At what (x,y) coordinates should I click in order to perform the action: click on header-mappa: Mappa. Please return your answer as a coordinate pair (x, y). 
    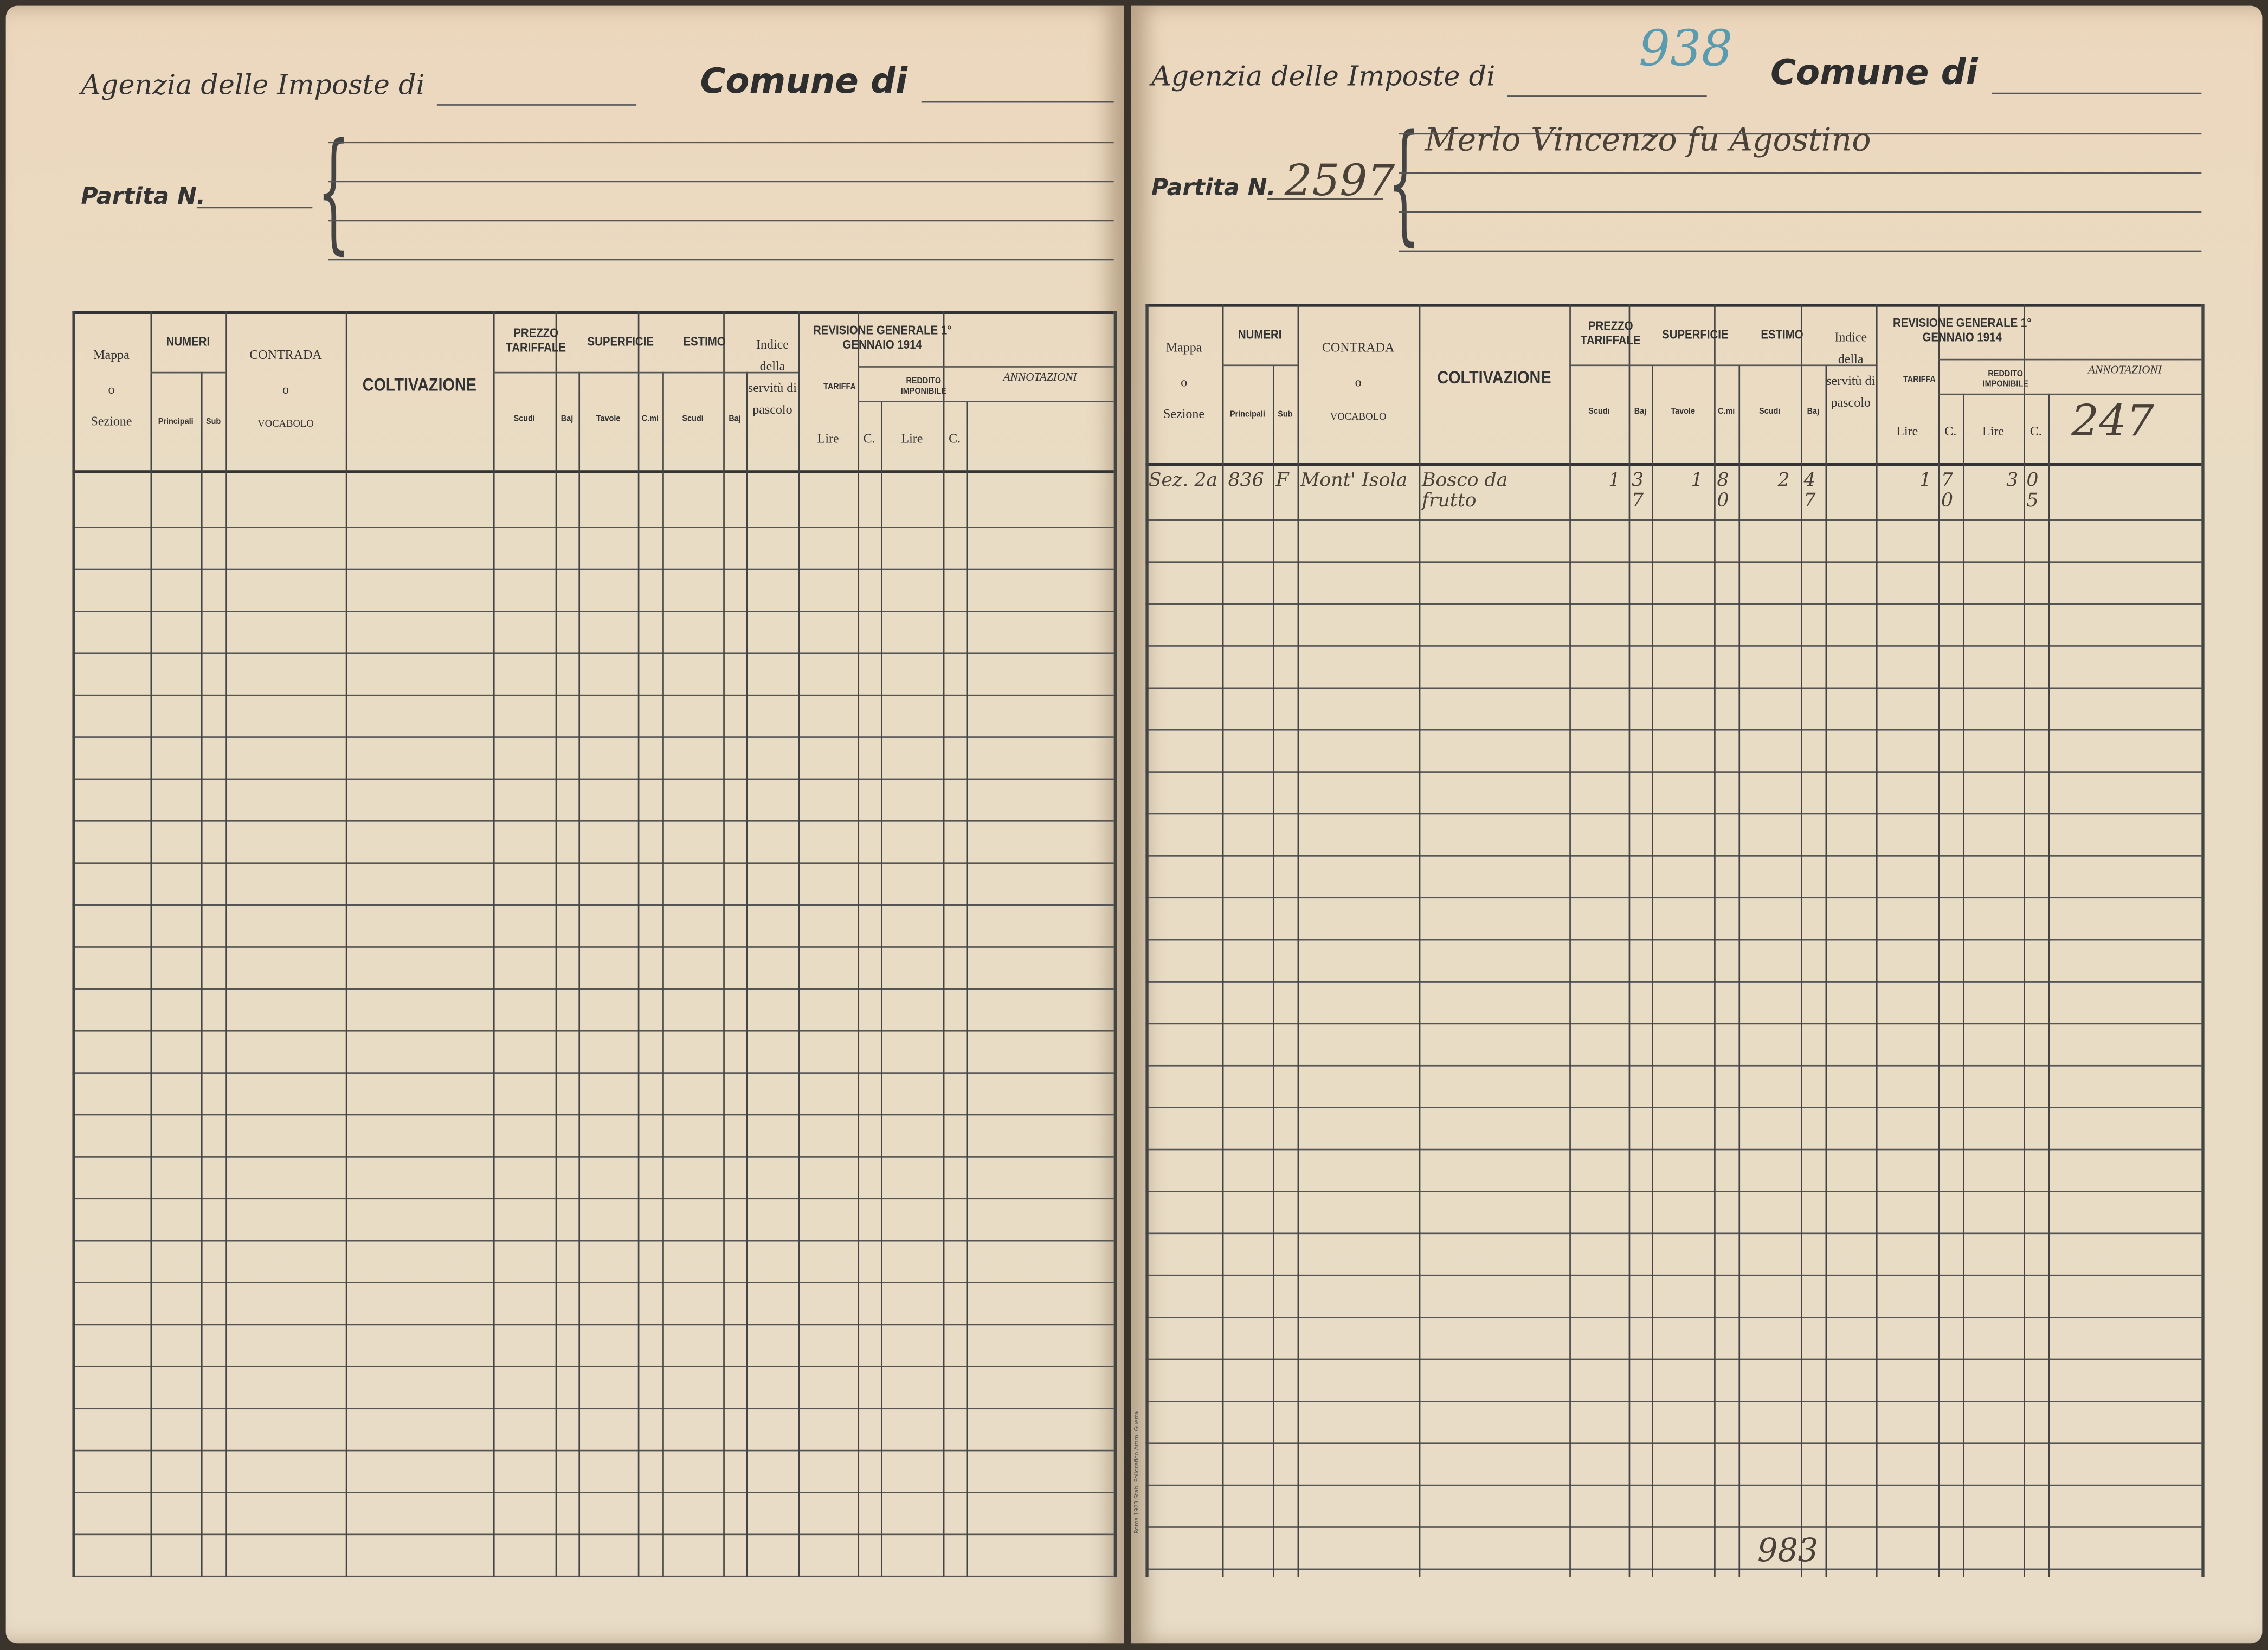
    Looking at the image, I should click on (111, 354).